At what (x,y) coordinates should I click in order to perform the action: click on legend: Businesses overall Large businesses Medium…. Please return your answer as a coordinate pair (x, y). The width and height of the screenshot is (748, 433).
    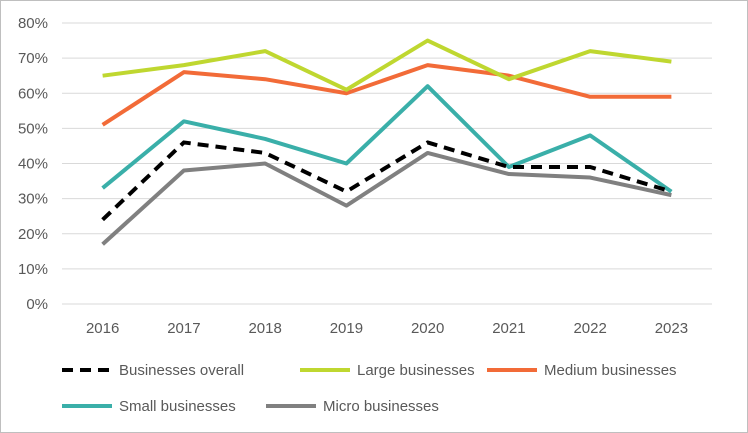
    Looking at the image, I should click on (369, 388).